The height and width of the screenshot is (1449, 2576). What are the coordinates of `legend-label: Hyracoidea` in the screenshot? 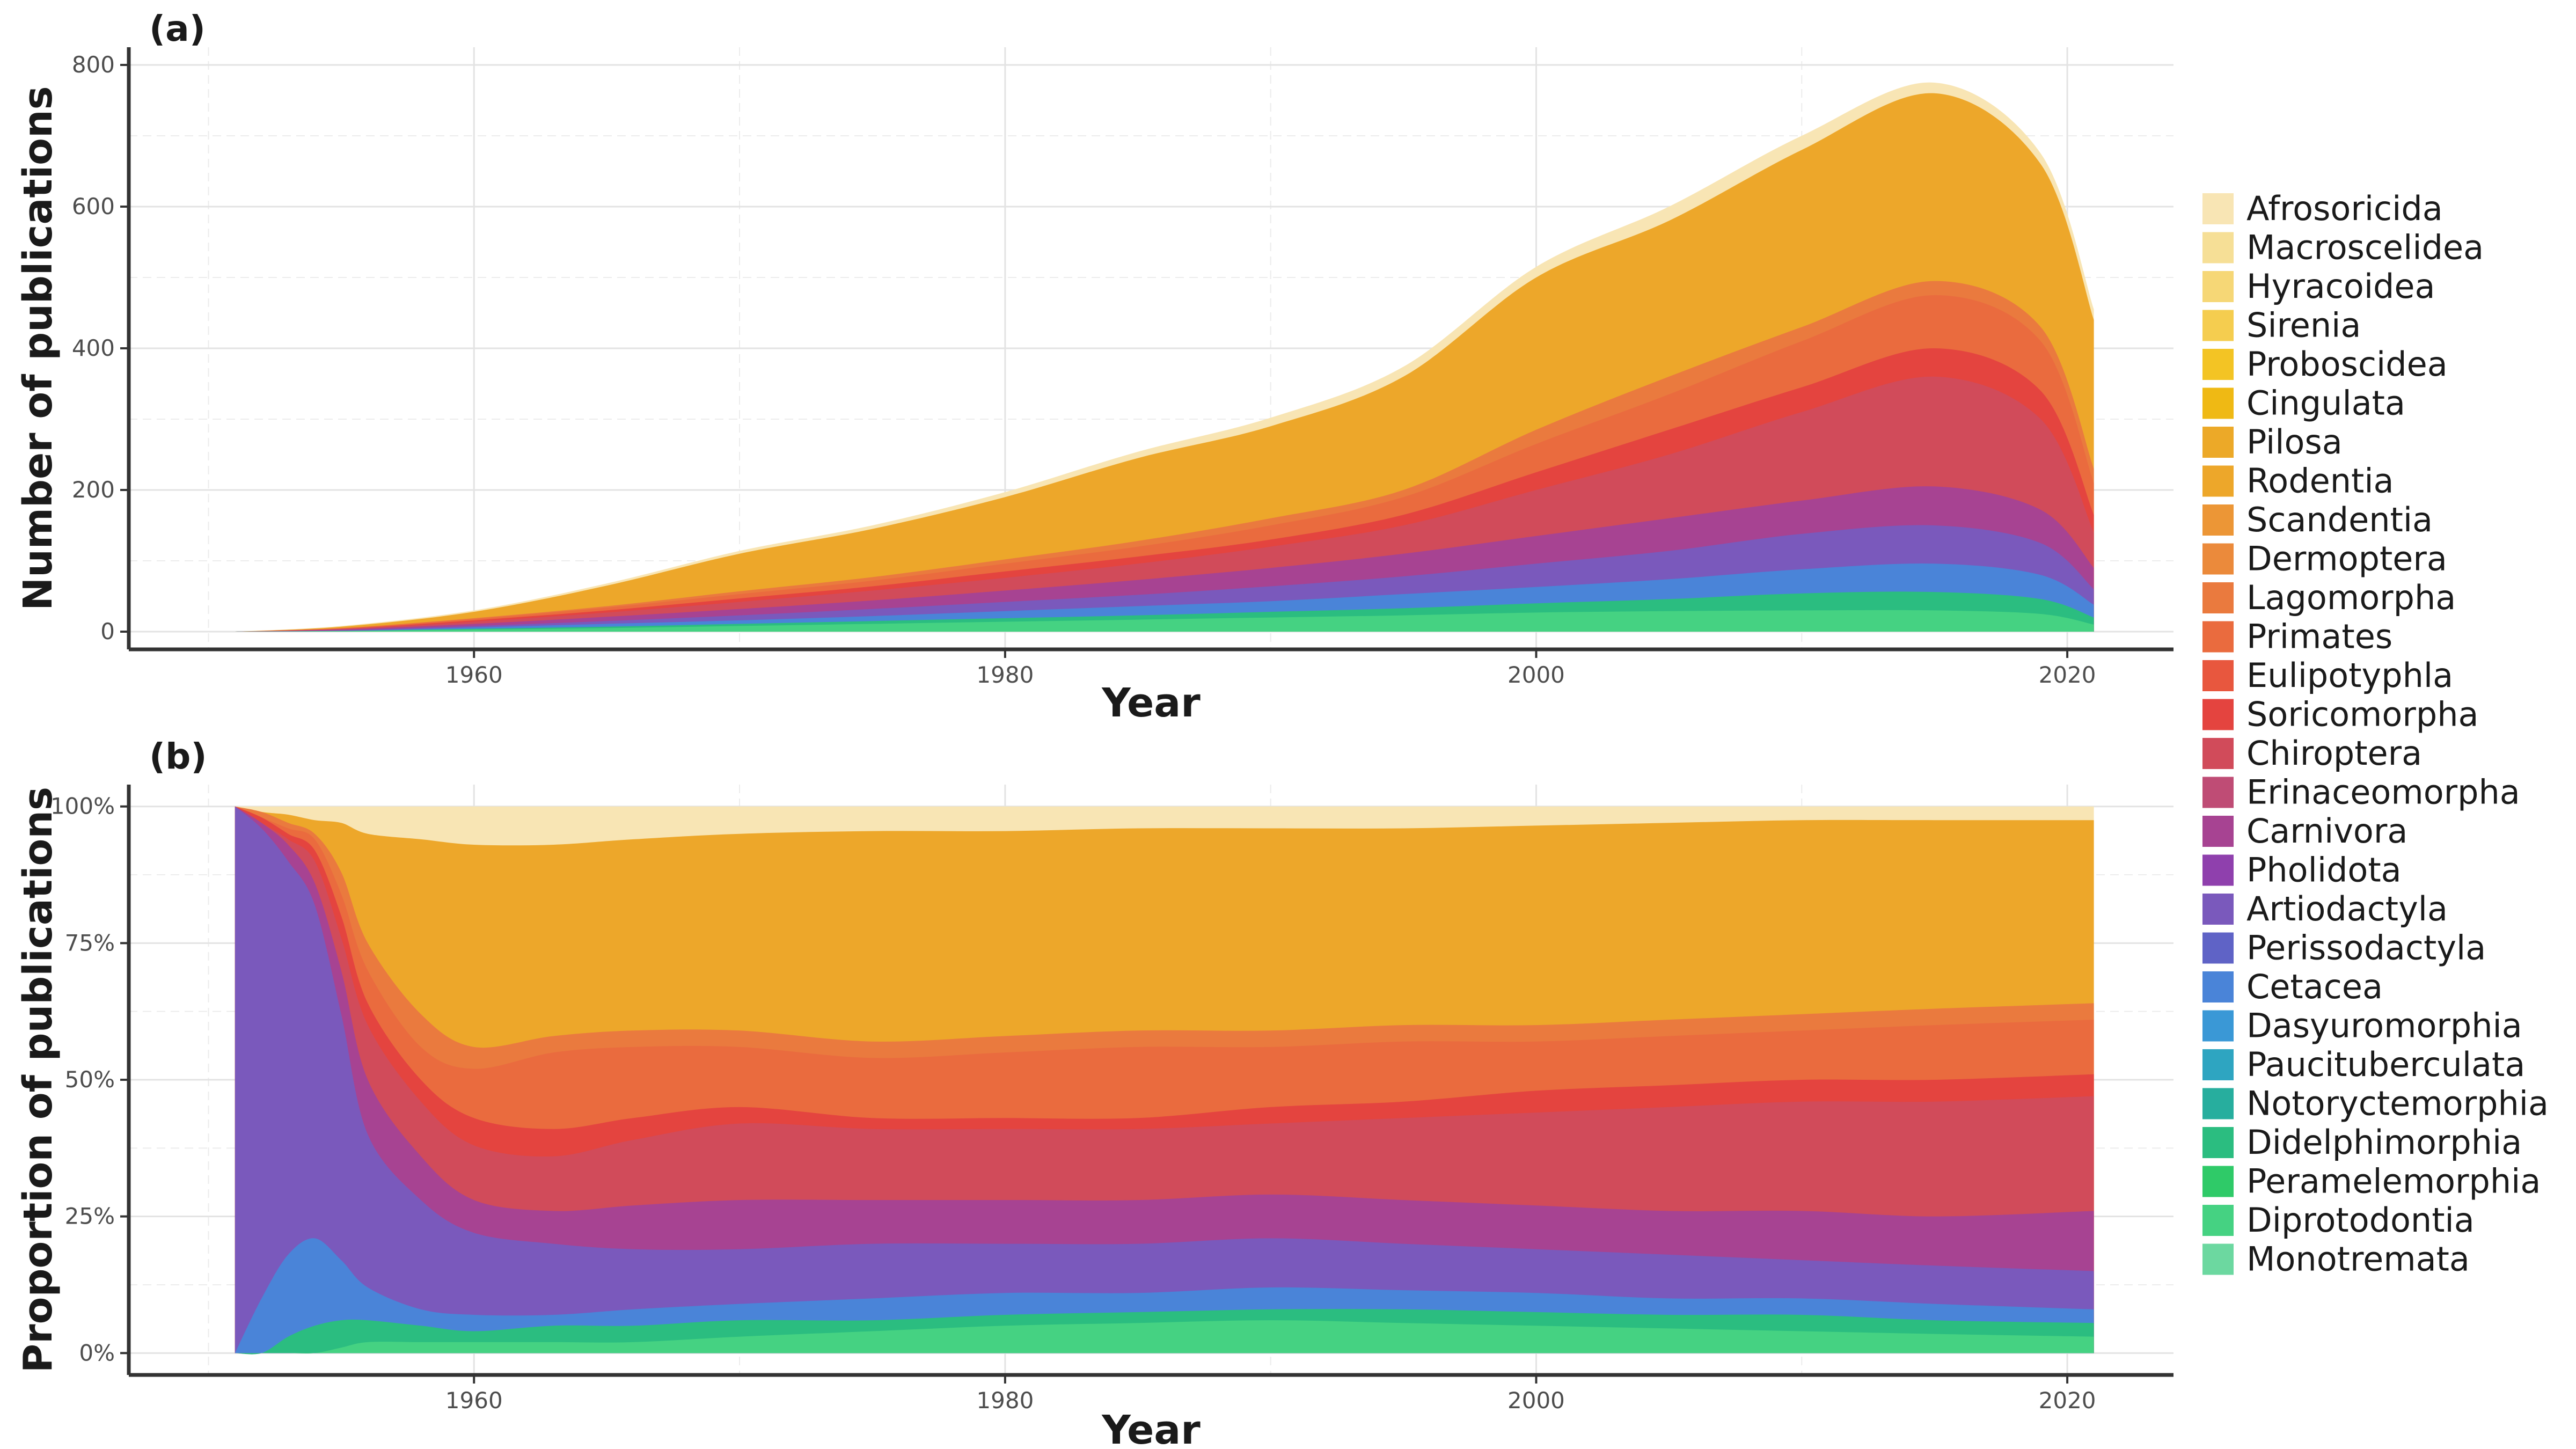 It's located at (2340, 286).